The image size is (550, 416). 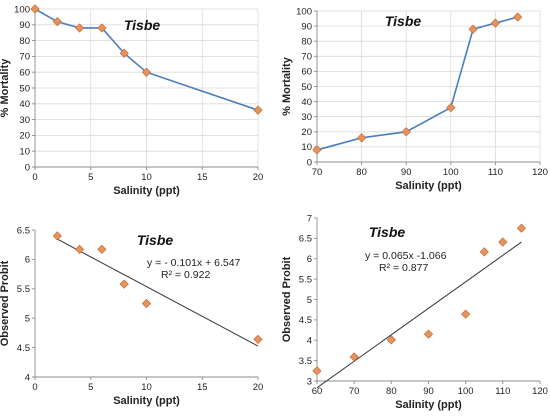 I want to click on r-squared-label: R² = 0.877, so click(x=403, y=268).